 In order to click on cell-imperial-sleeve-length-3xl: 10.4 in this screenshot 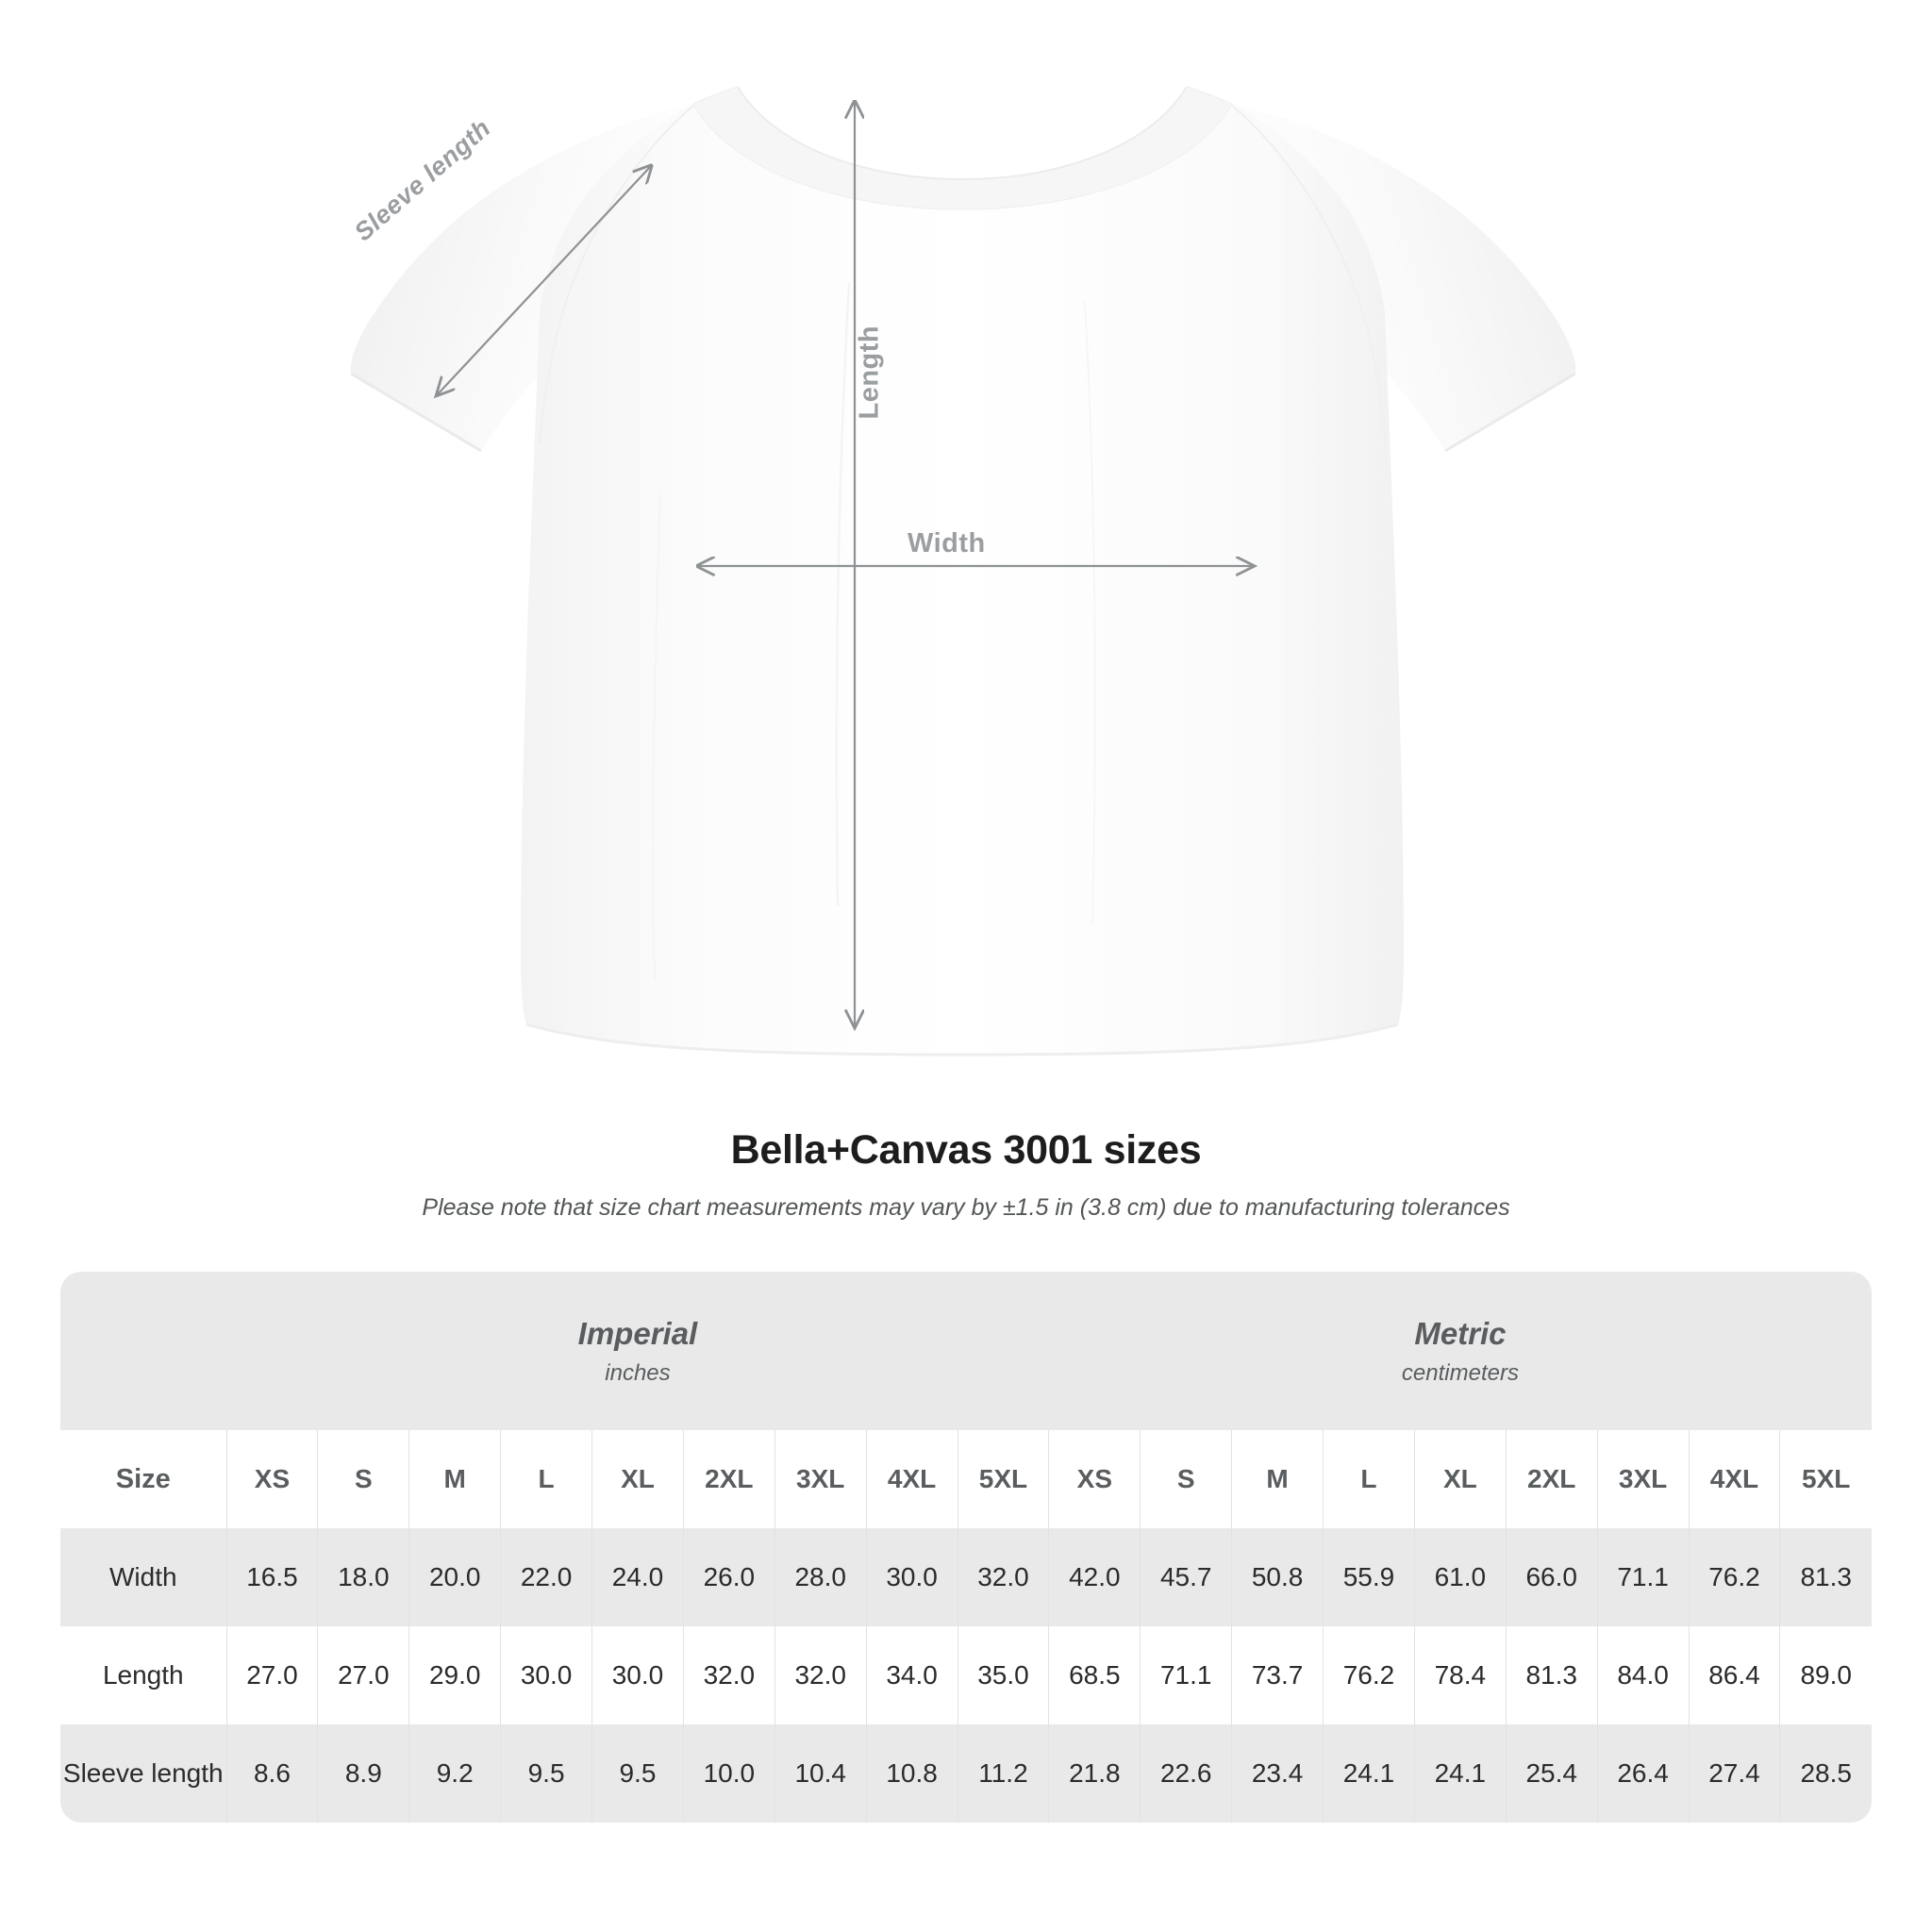, I will do `click(821, 1773)`.